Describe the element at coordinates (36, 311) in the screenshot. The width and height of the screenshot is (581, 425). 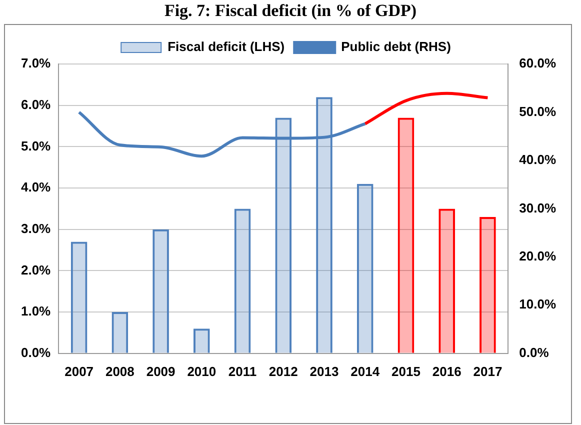
I see `y-tick-label: 1.0%` at that location.